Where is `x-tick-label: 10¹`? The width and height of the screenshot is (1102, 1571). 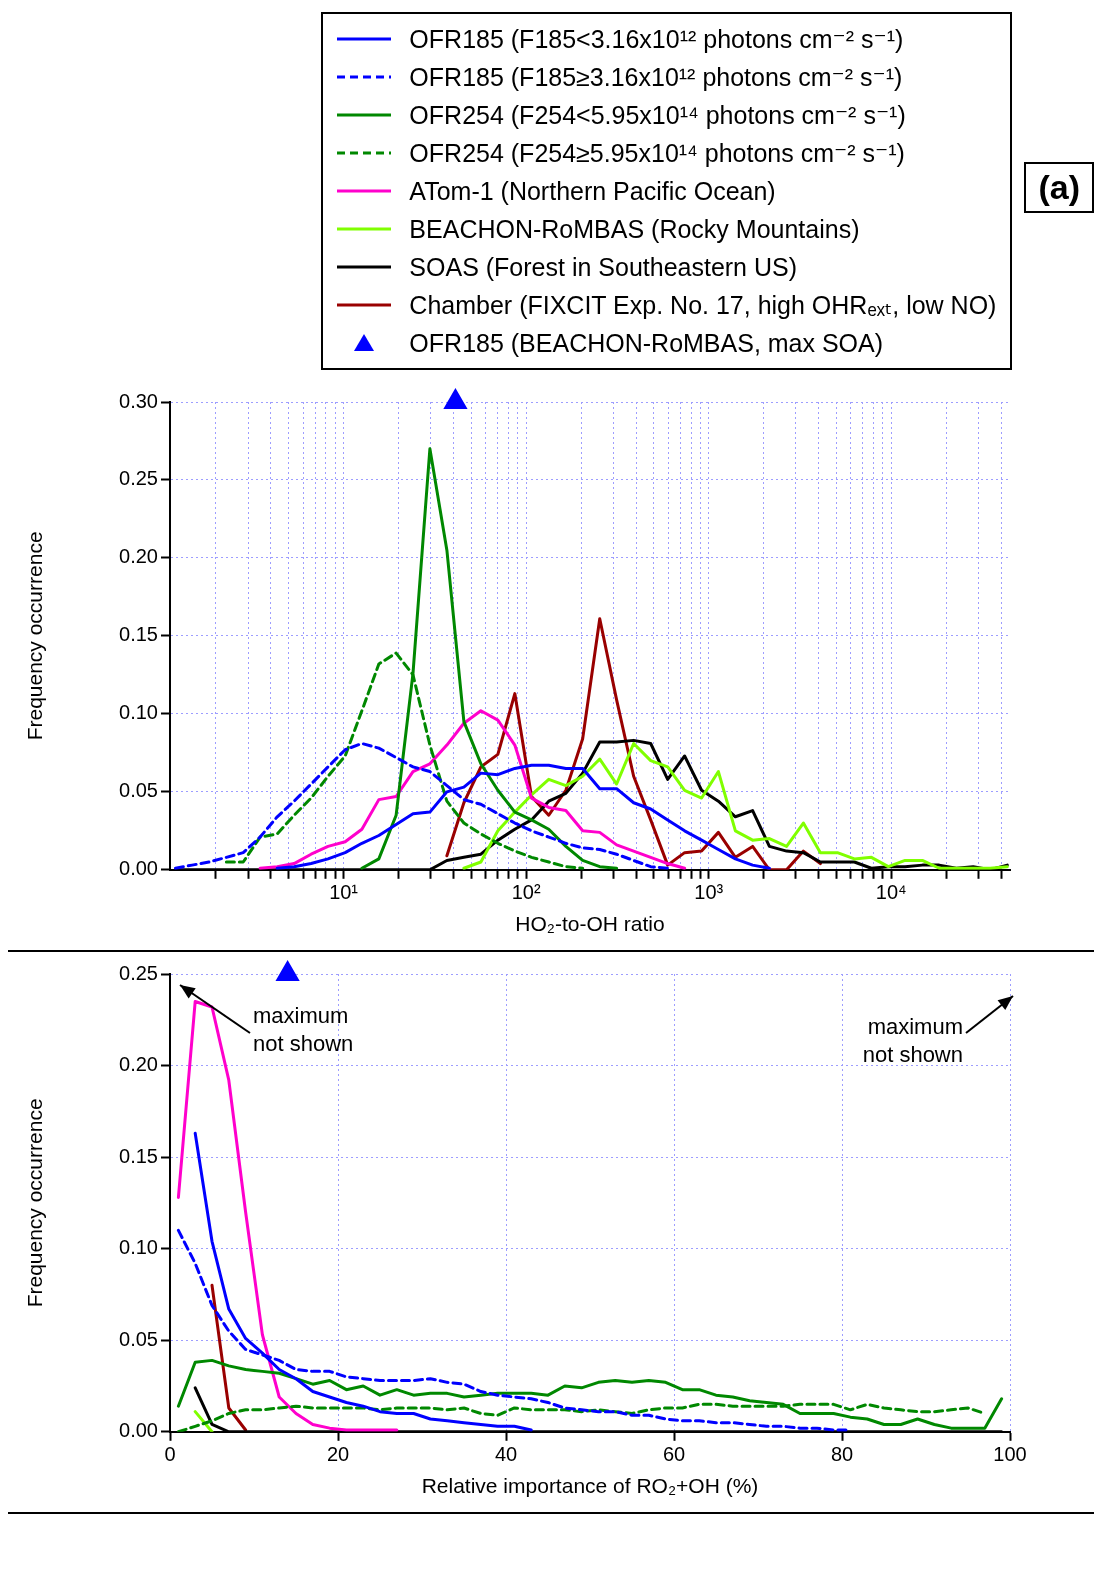 x-tick-label: 10¹ is located at coordinates (344, 892).